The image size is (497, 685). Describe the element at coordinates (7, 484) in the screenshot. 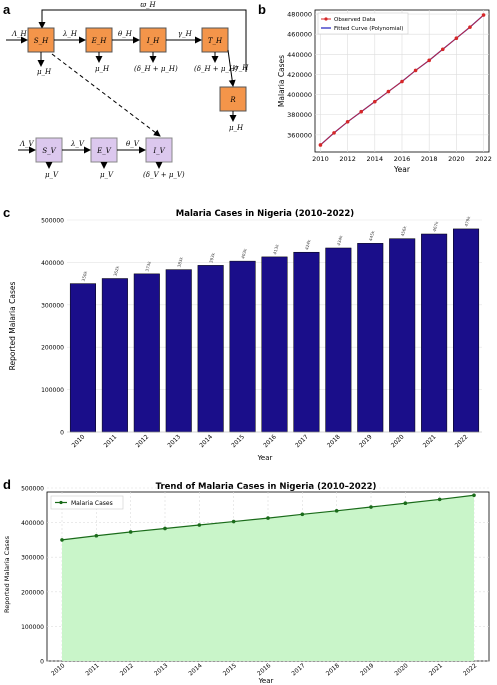

I see `panel-label-d: d` at that location.